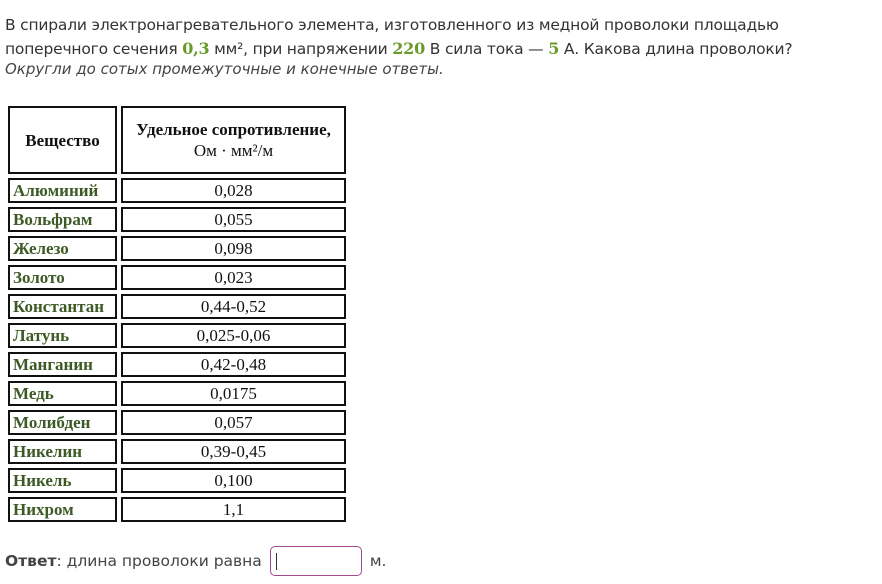  I want to click on resistivity-value: 0,44-0,52, so click(233, 306).